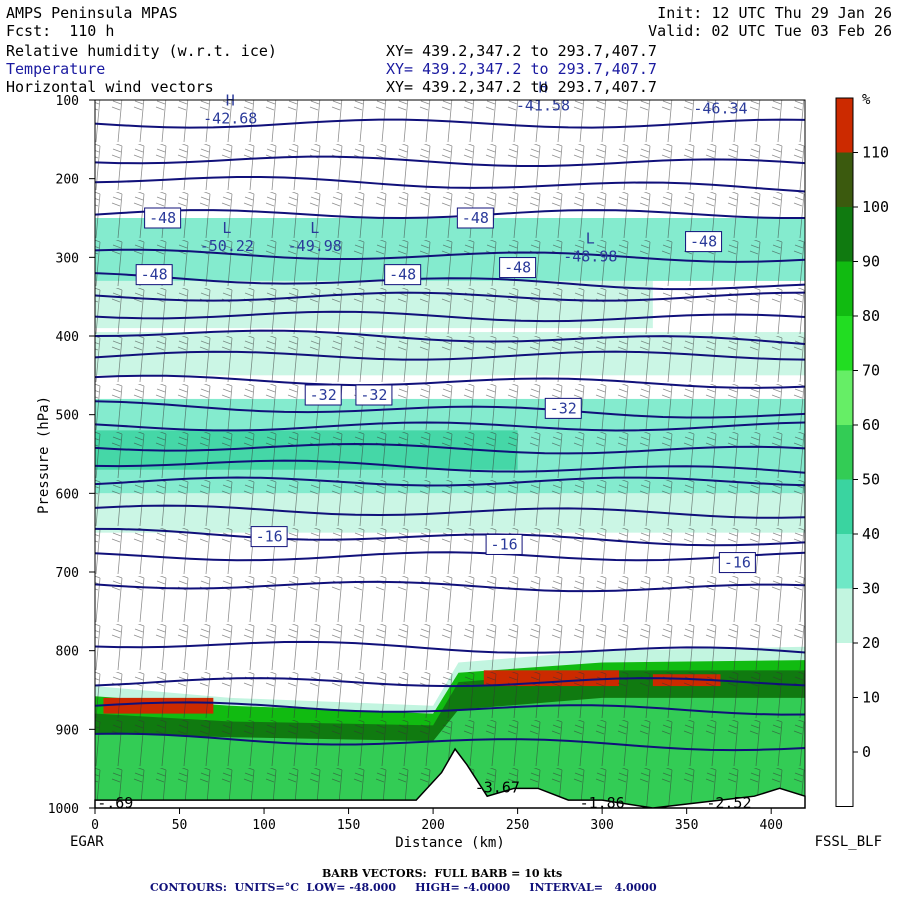  Describe the element at coordinates (521, 87) in the screenshot. I see `field-xy-wind: XY= 439.2,347.2 to 293.7,407.7` at that location.